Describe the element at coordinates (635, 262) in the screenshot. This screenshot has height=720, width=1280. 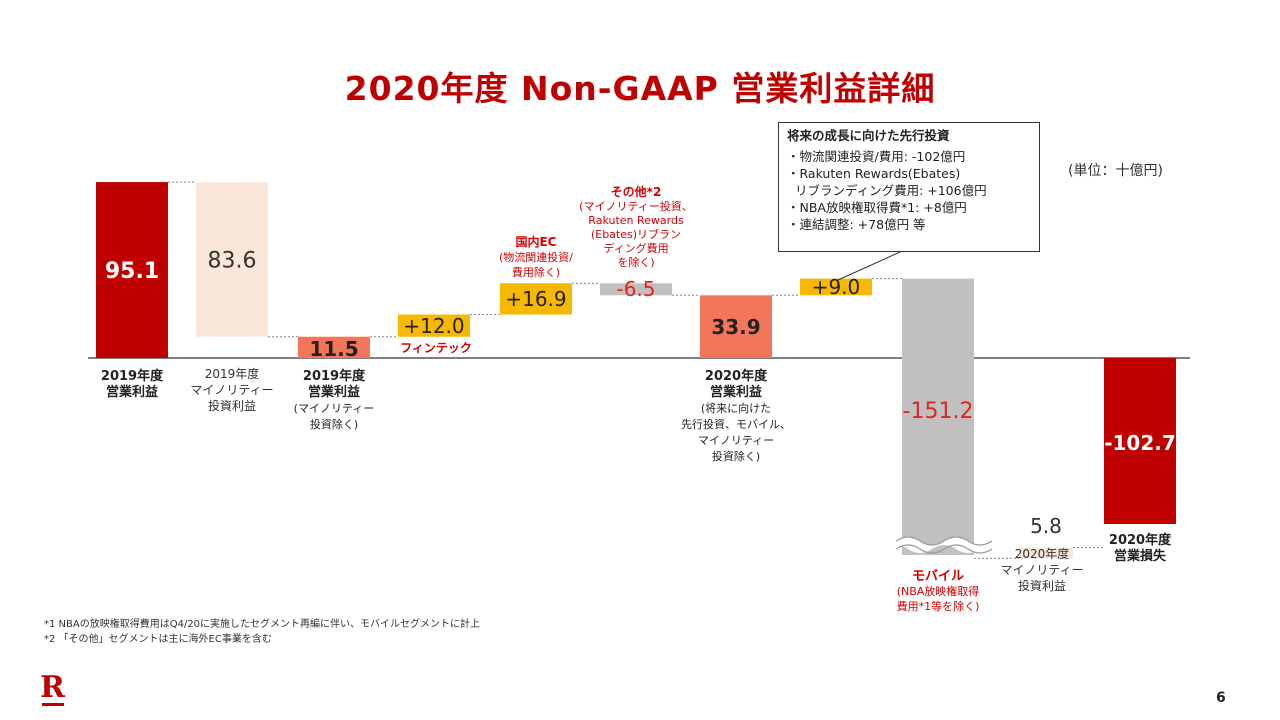
I see `bar-caption: を除く)` at that location.